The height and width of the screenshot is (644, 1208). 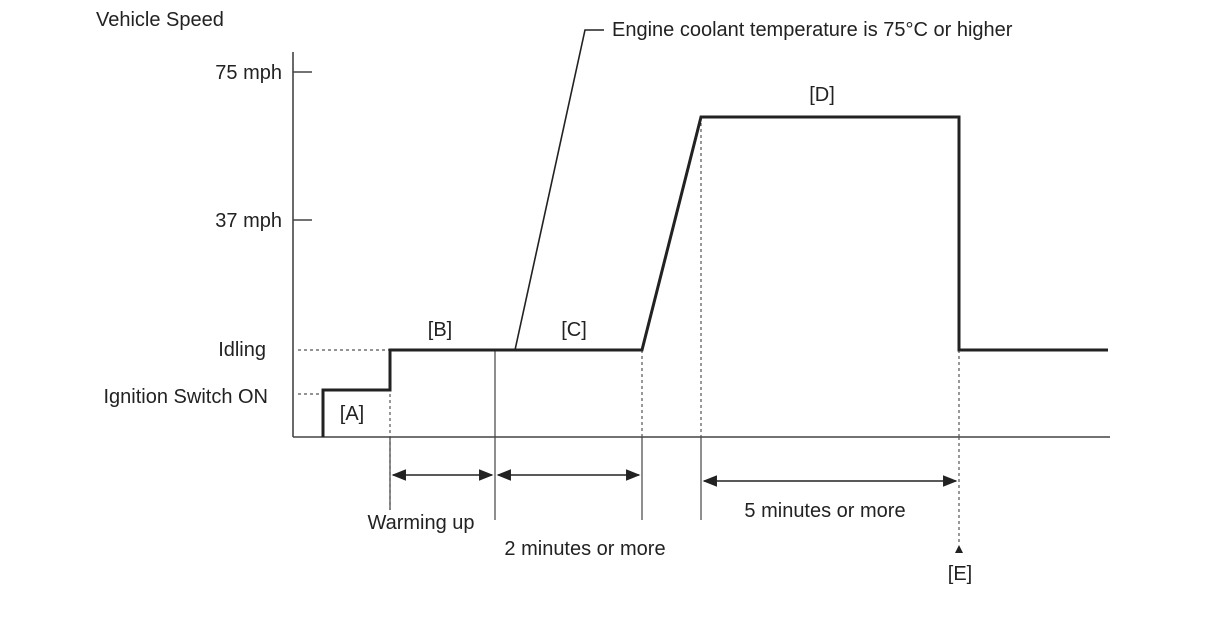 What do you see at coordinates (248, 73) in the screenshot?
I see `label-75-mph: 75 mph` at bounding box center [248, 73].